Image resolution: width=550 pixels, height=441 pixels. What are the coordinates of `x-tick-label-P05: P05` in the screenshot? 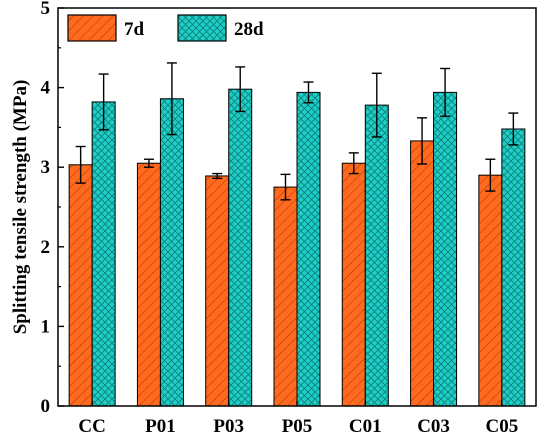 It's located at (297, 426).